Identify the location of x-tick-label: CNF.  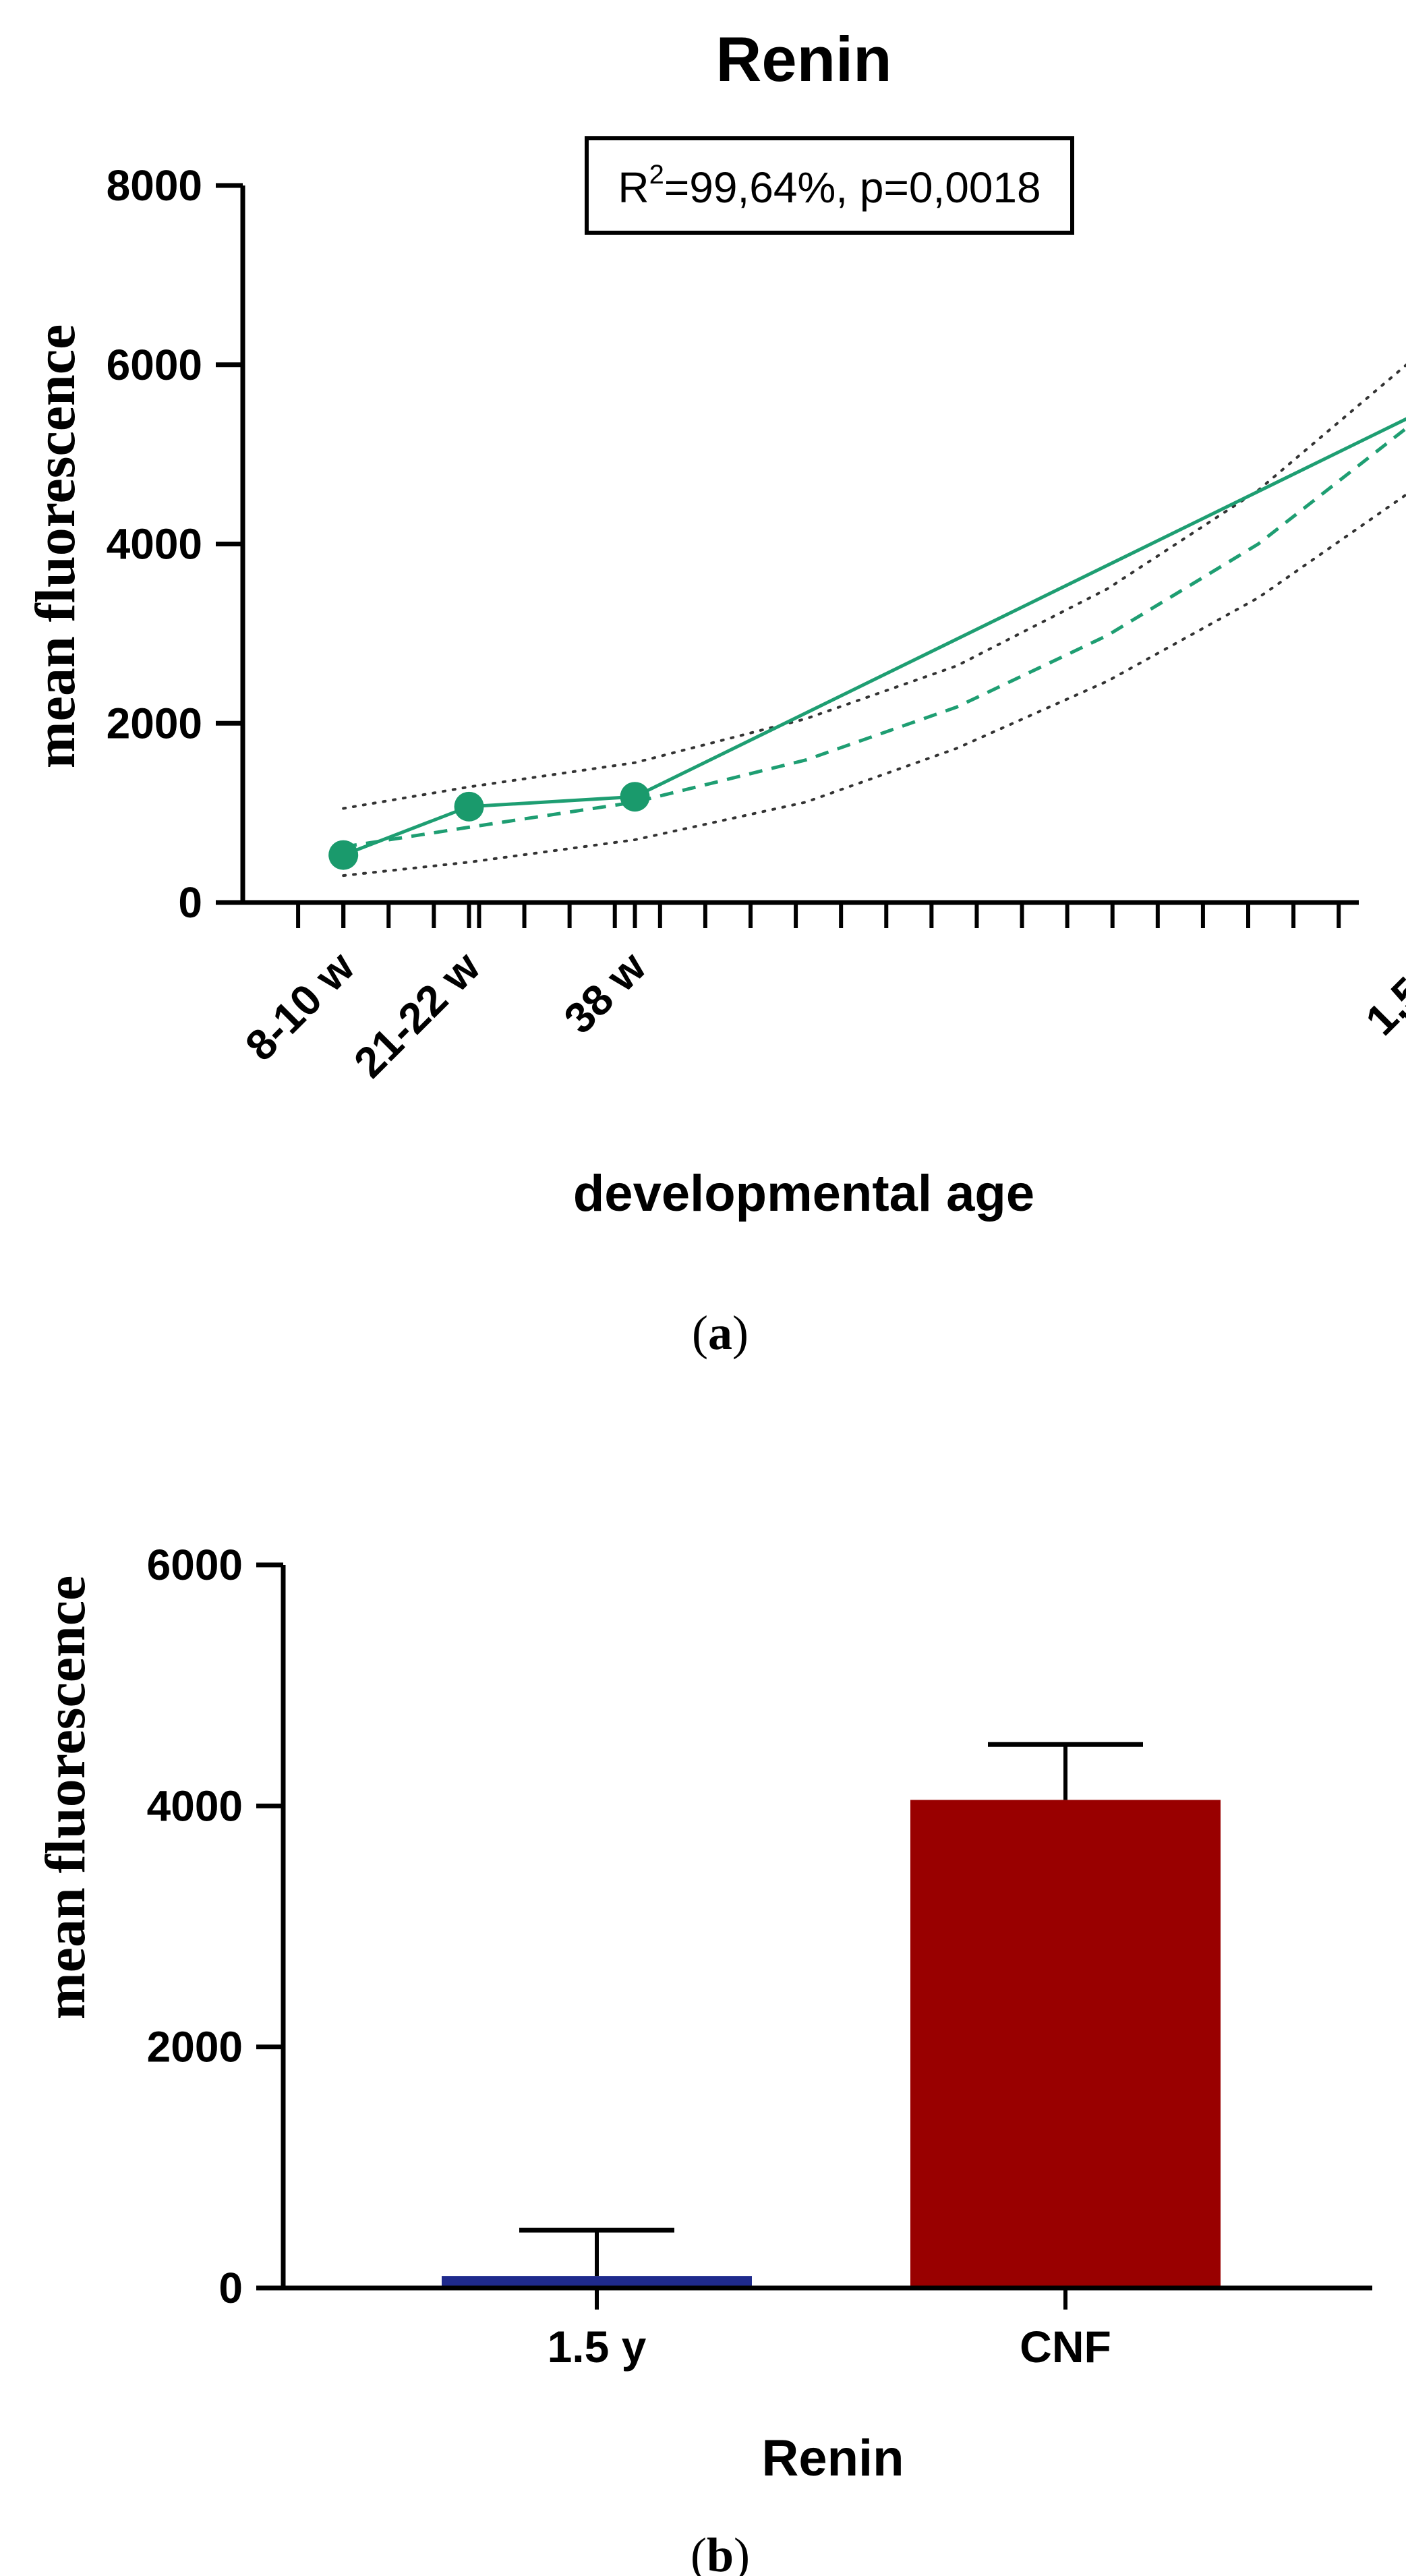
(1065, 2347).